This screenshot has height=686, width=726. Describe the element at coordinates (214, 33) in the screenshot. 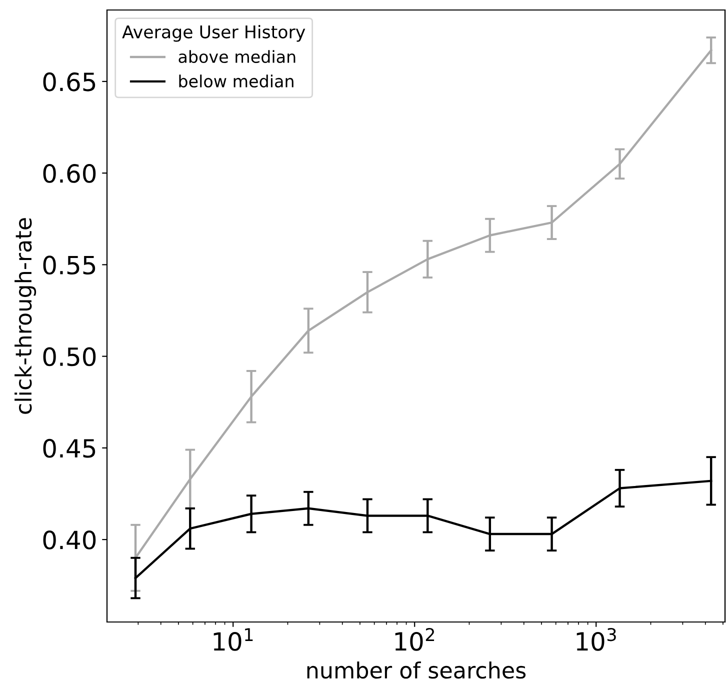

I see `legend-title: Average User History` at that location.